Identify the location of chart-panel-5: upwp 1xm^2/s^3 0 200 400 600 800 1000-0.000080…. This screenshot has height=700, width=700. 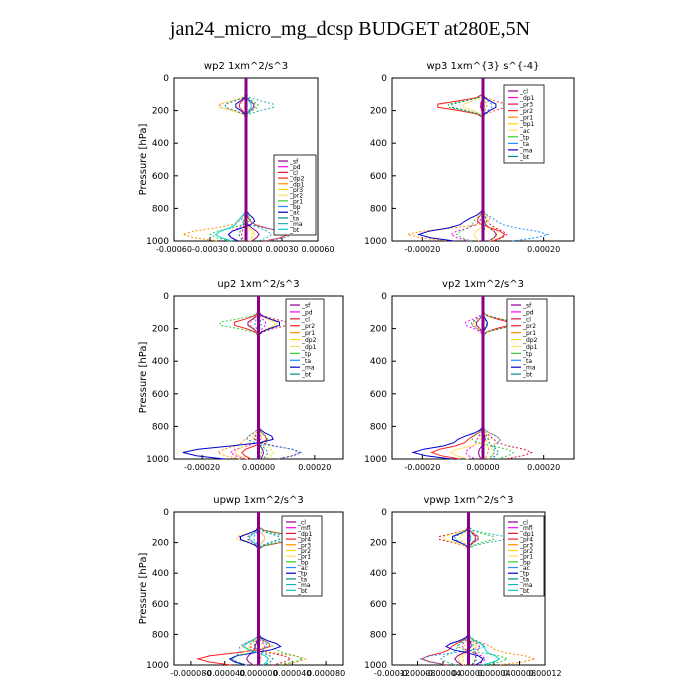
(241, 586).